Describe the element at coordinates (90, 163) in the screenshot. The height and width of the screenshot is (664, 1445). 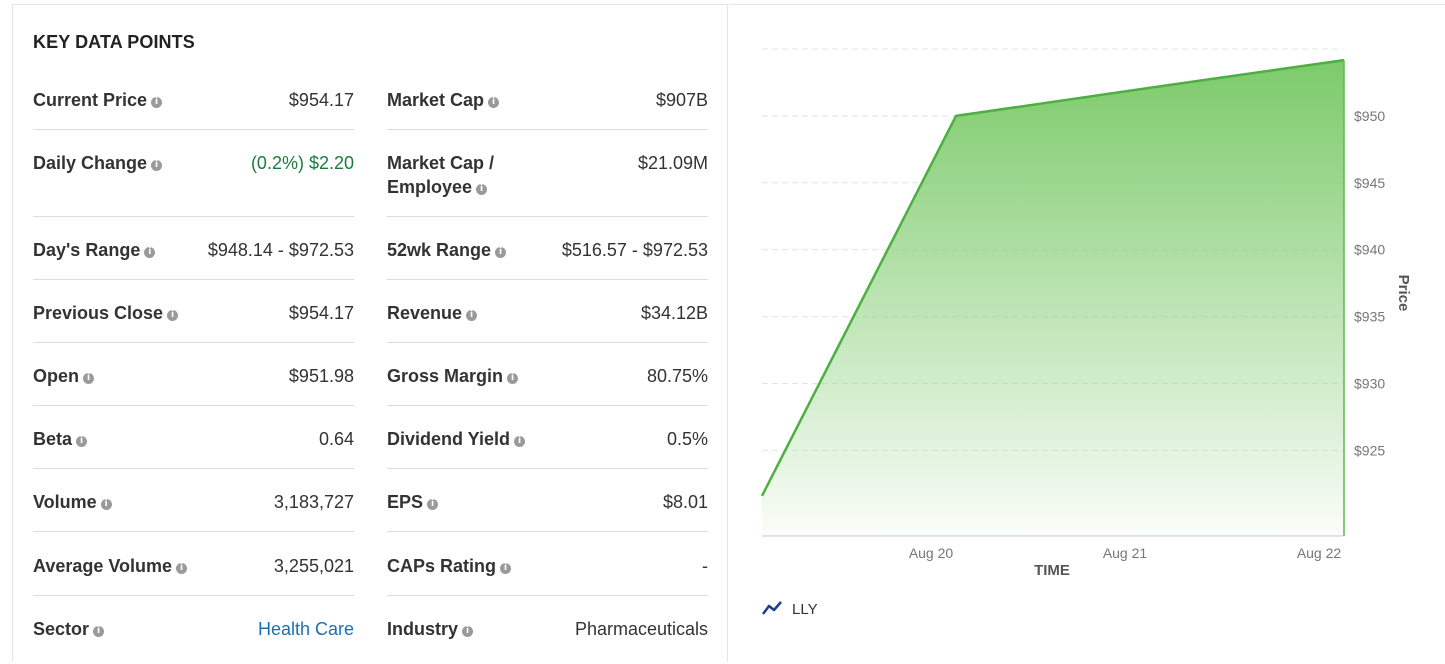
I see `row-label: Daily Change` at that location.